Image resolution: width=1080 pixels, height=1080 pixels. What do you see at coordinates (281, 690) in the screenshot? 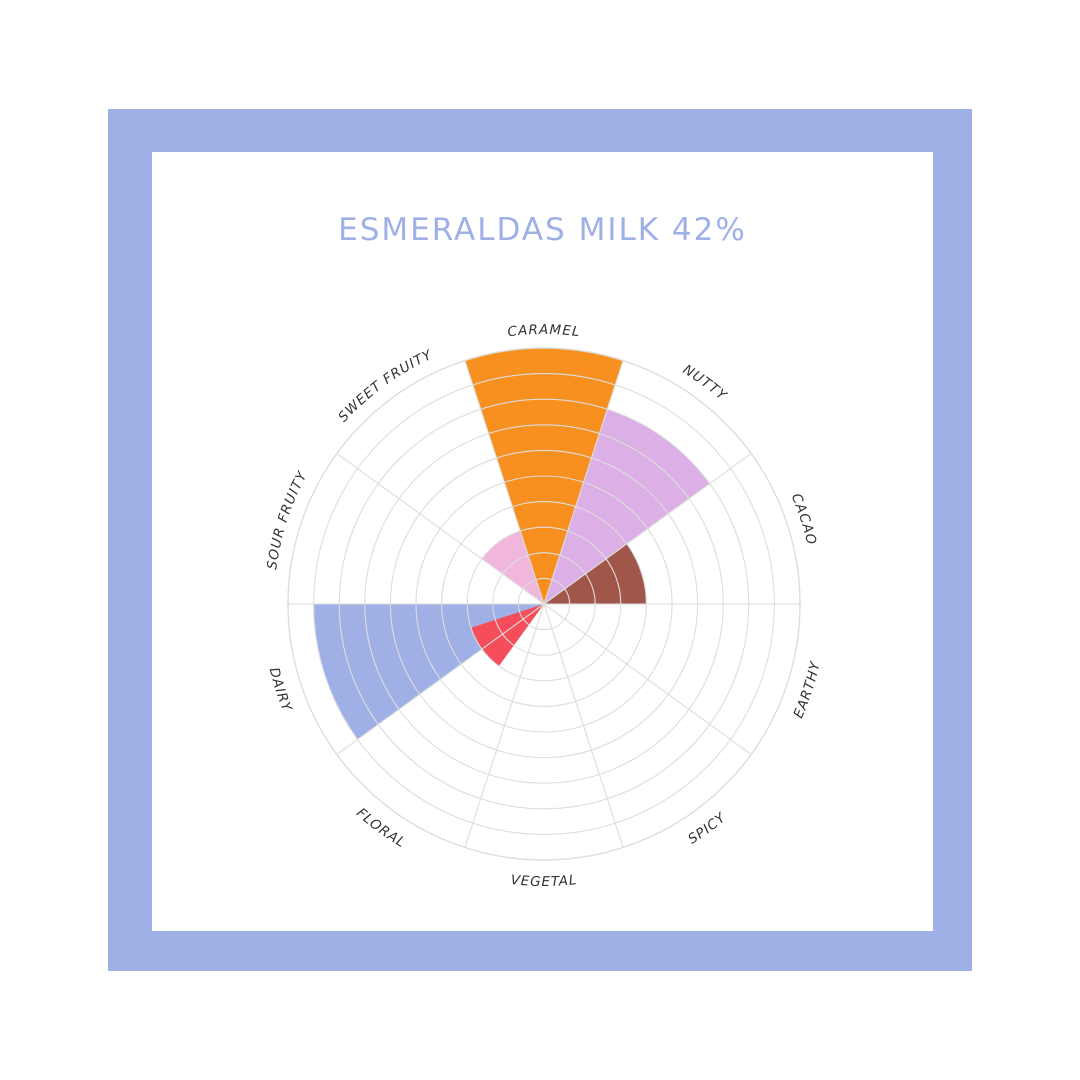
I see `label-dairy: DAIRY` at bounding box center [281, 690].